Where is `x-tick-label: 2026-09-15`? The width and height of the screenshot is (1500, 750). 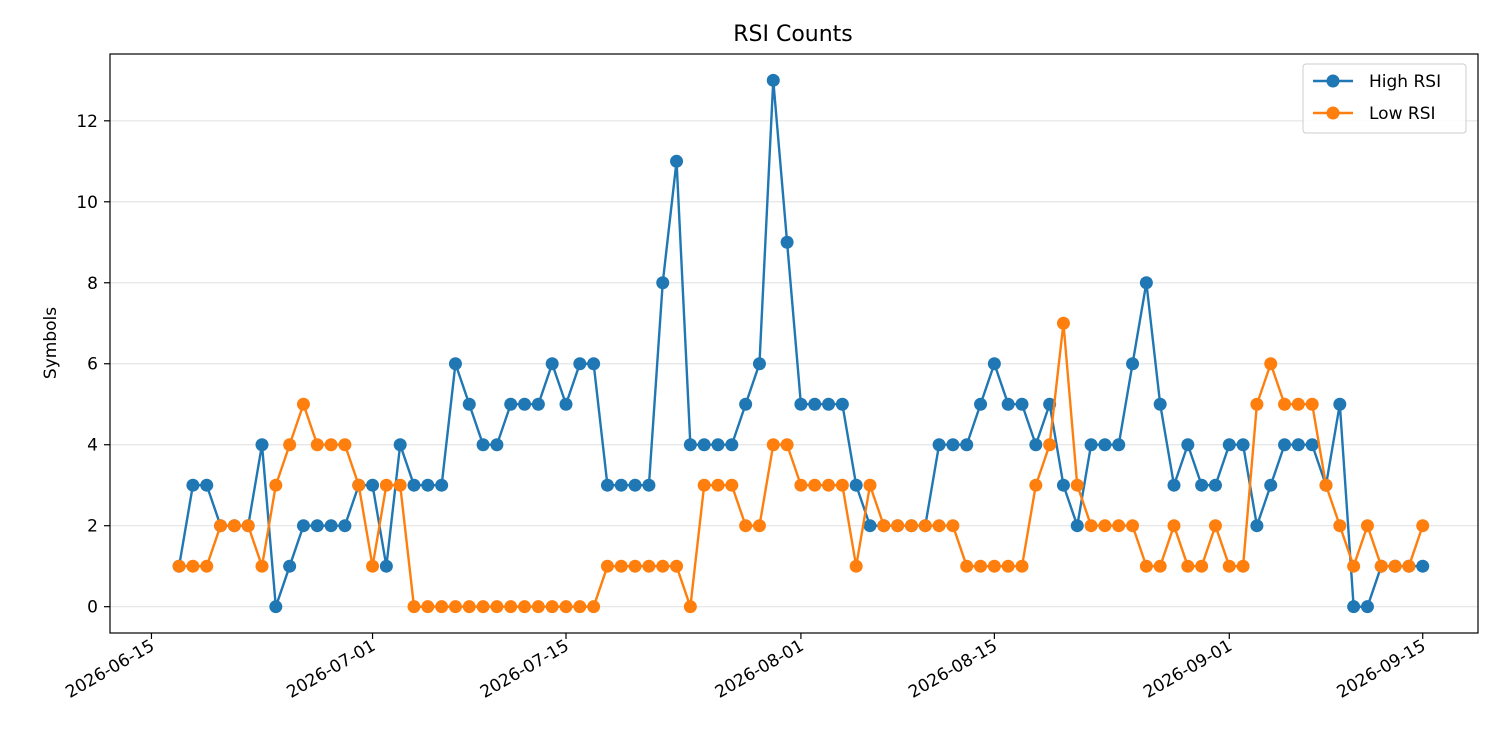
x-tick-label: 2026-09-15 is located at coordinates (1382, 669).